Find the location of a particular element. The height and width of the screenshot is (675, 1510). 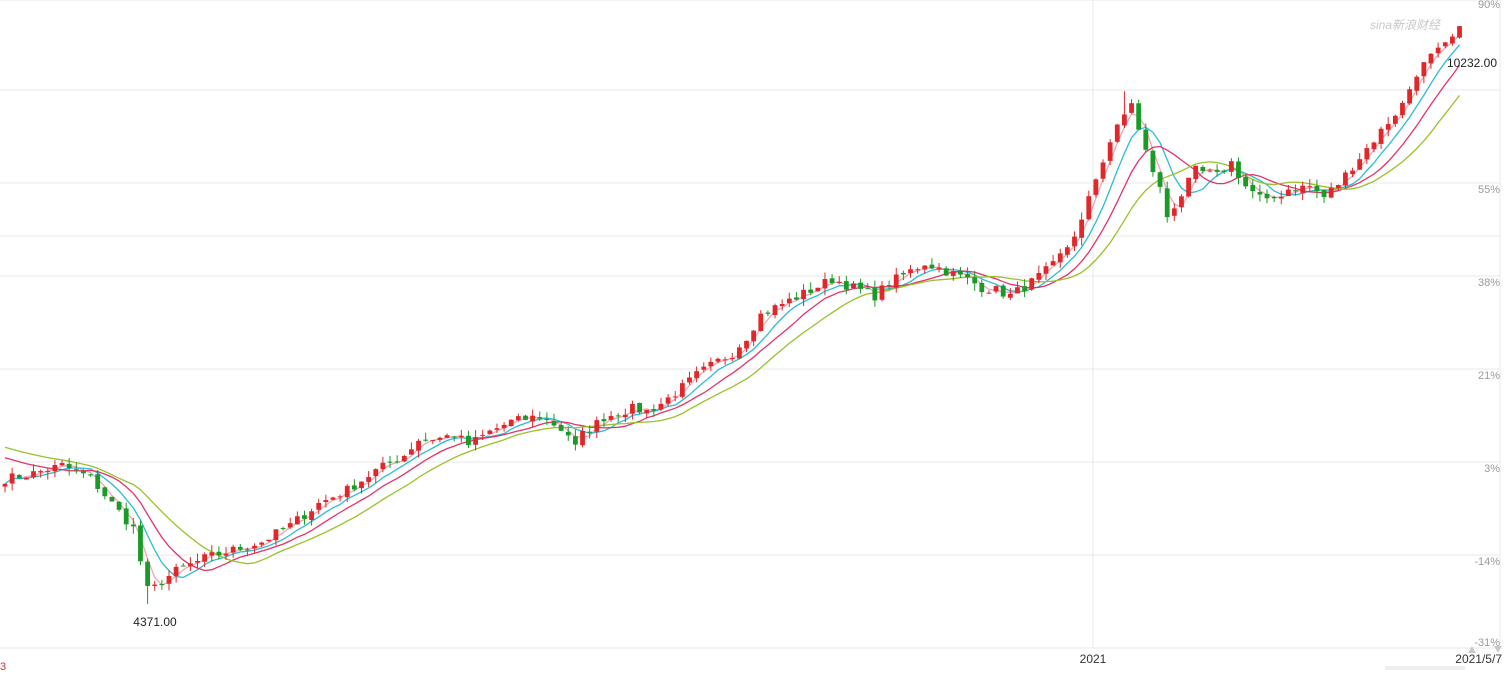

y-tick-label: 21% is located at coordinates (1489, 376).